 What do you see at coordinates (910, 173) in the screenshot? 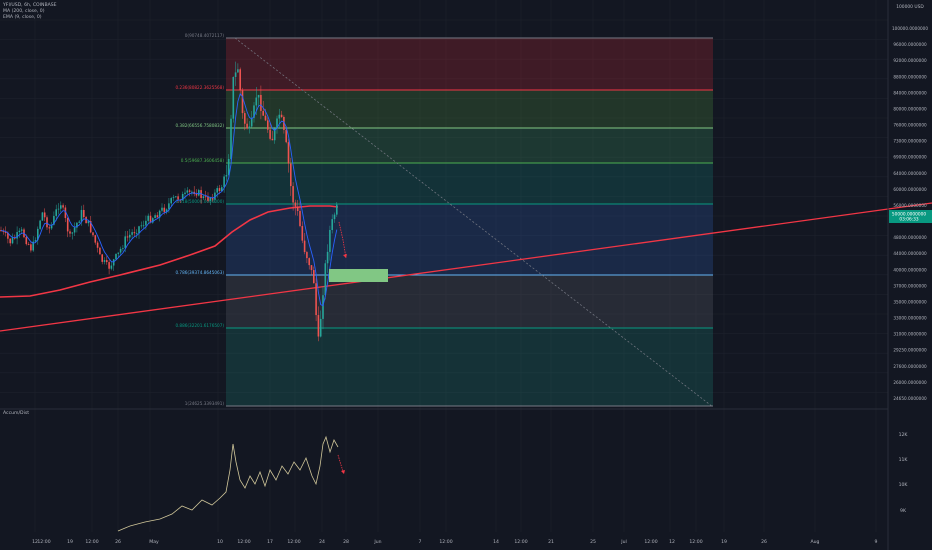
I see `price-tick-label: 64000.0000000` at bounding box center [910, 173].